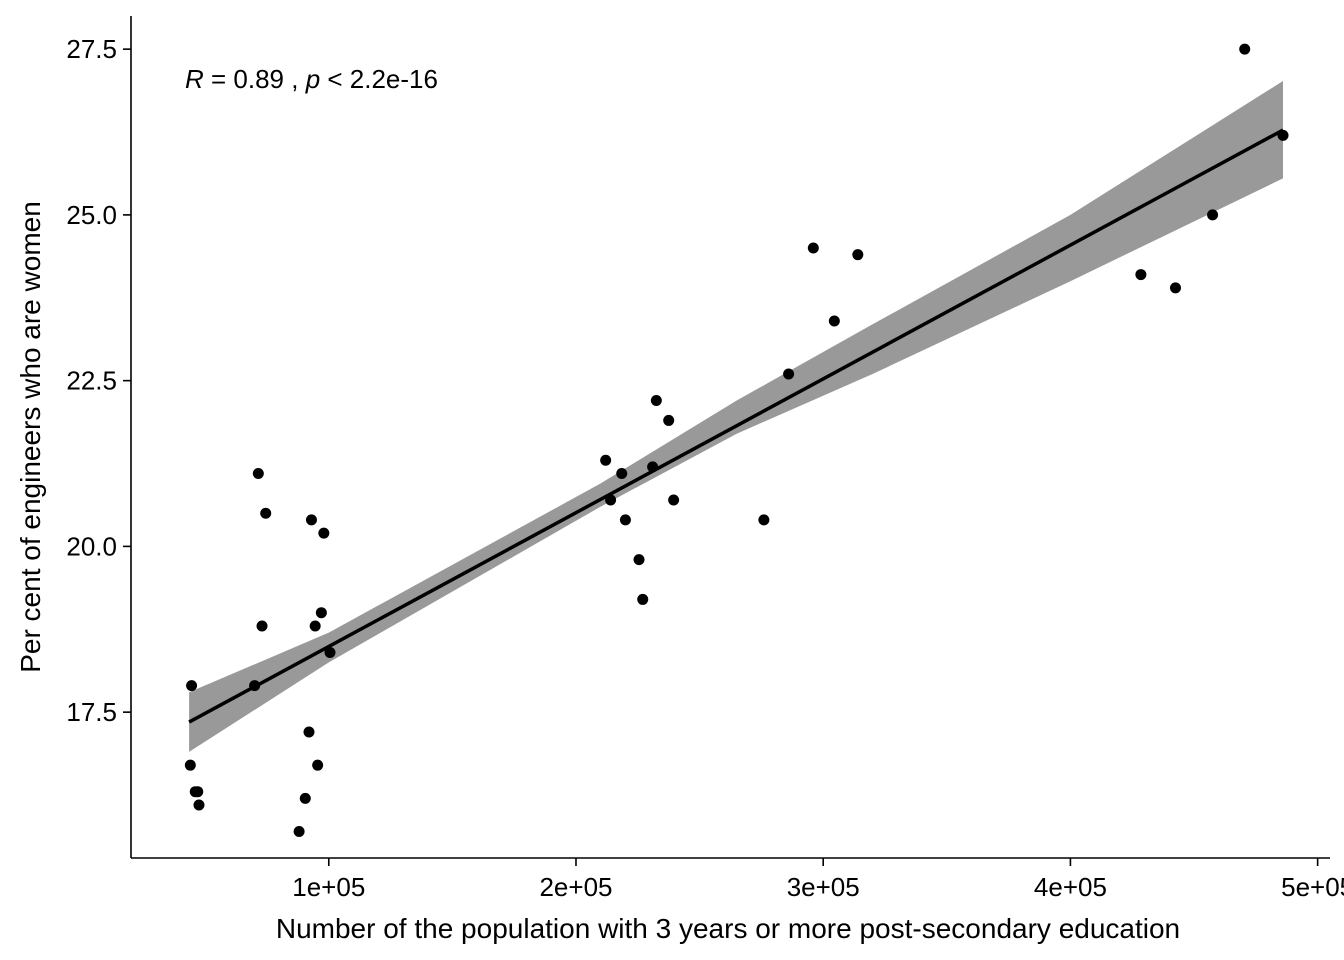  I want to click on p-symbol: p, so click(312, 79).